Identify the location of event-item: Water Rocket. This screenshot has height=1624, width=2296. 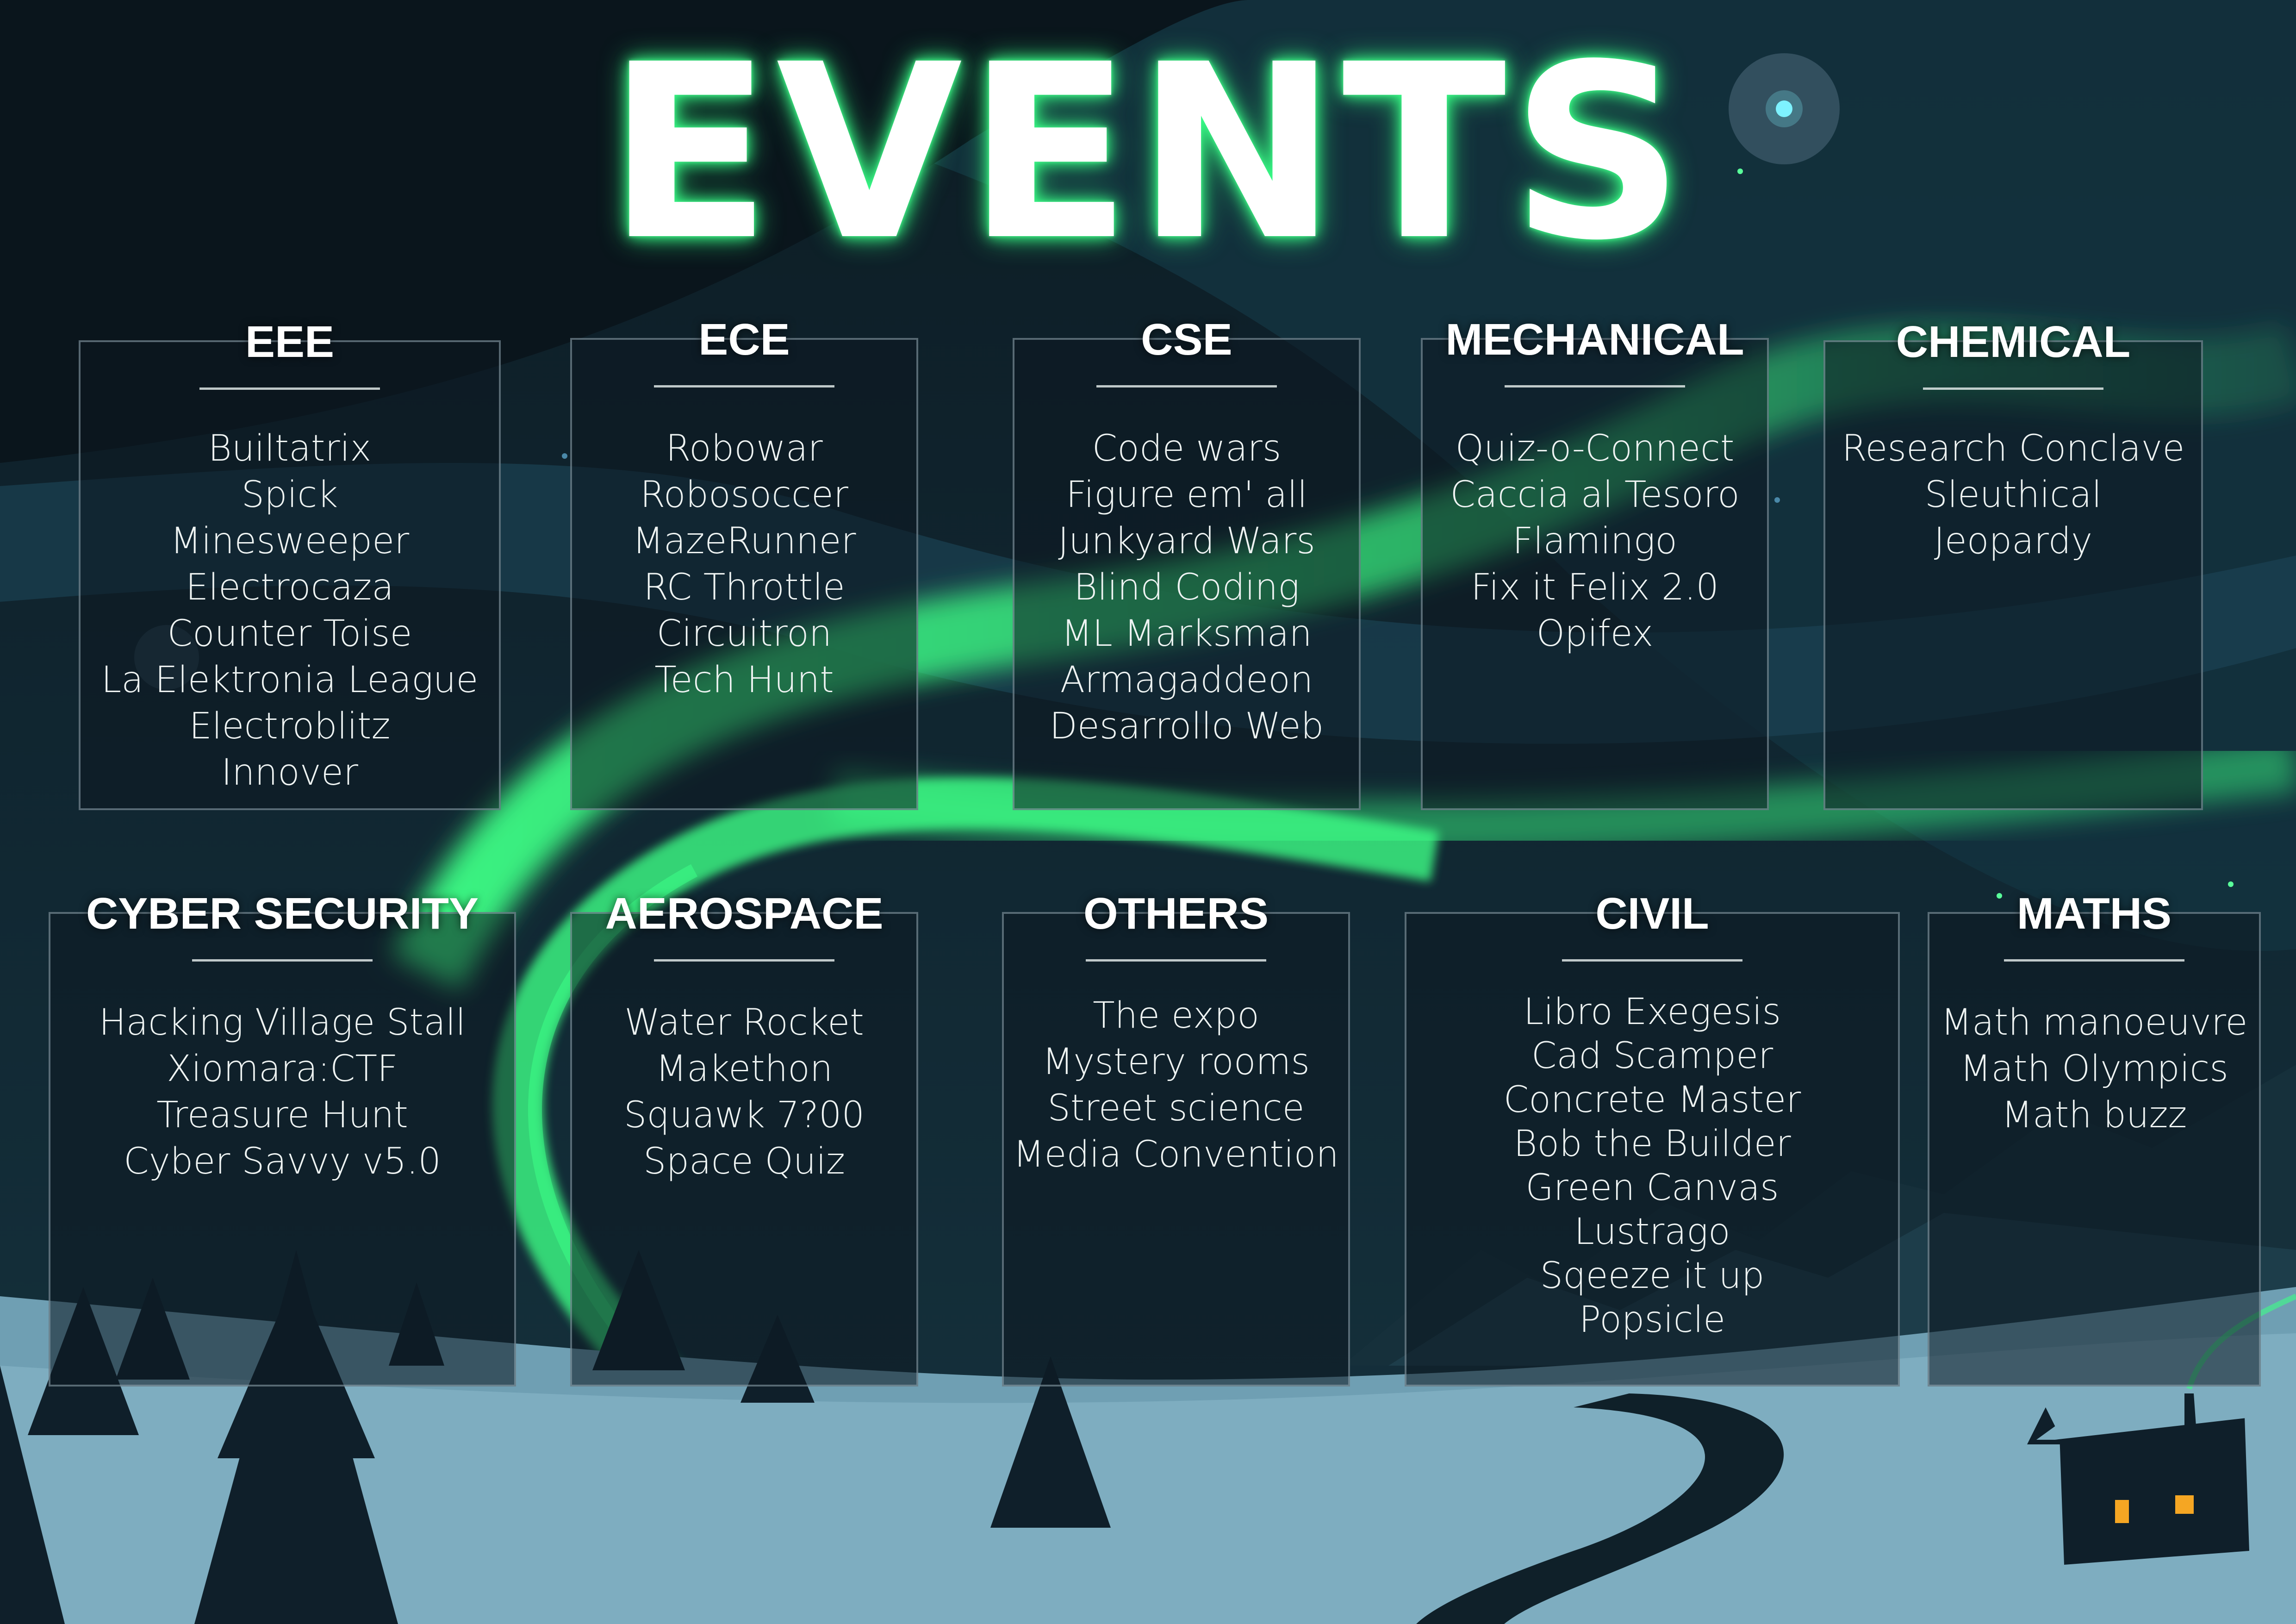
(744, 1022).